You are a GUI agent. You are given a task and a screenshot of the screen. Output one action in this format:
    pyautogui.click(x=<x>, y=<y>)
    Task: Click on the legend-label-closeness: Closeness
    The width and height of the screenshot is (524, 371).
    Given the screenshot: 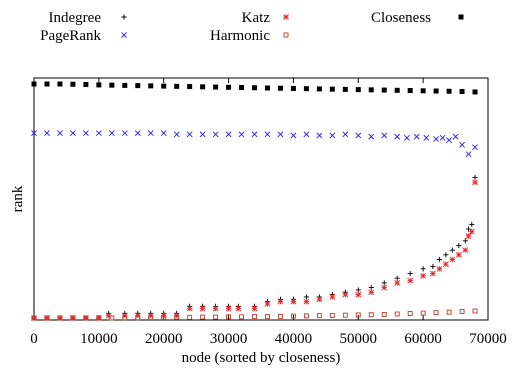 What is the action you would take?
    pyautogui.click(x=401, y=18)
    